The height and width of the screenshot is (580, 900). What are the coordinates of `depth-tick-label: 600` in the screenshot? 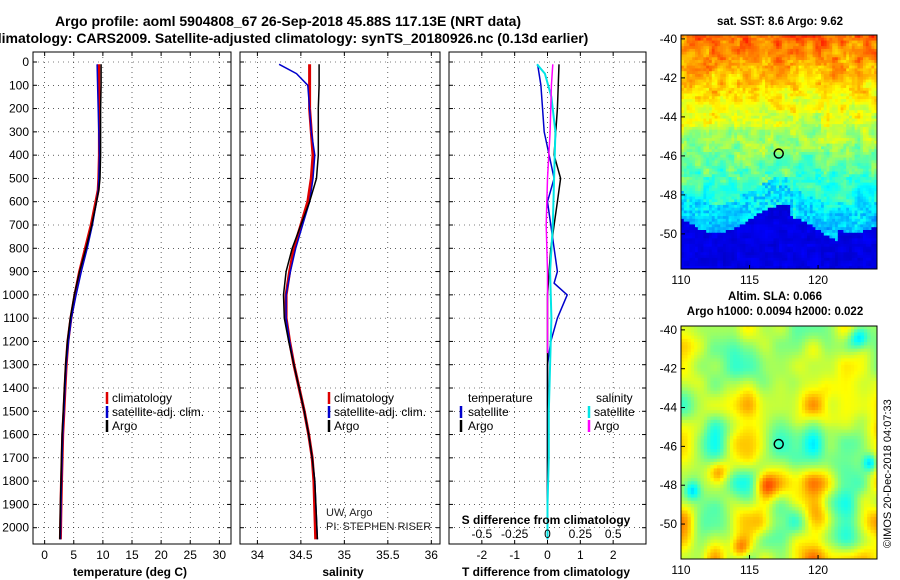 It's located at (19, 202).